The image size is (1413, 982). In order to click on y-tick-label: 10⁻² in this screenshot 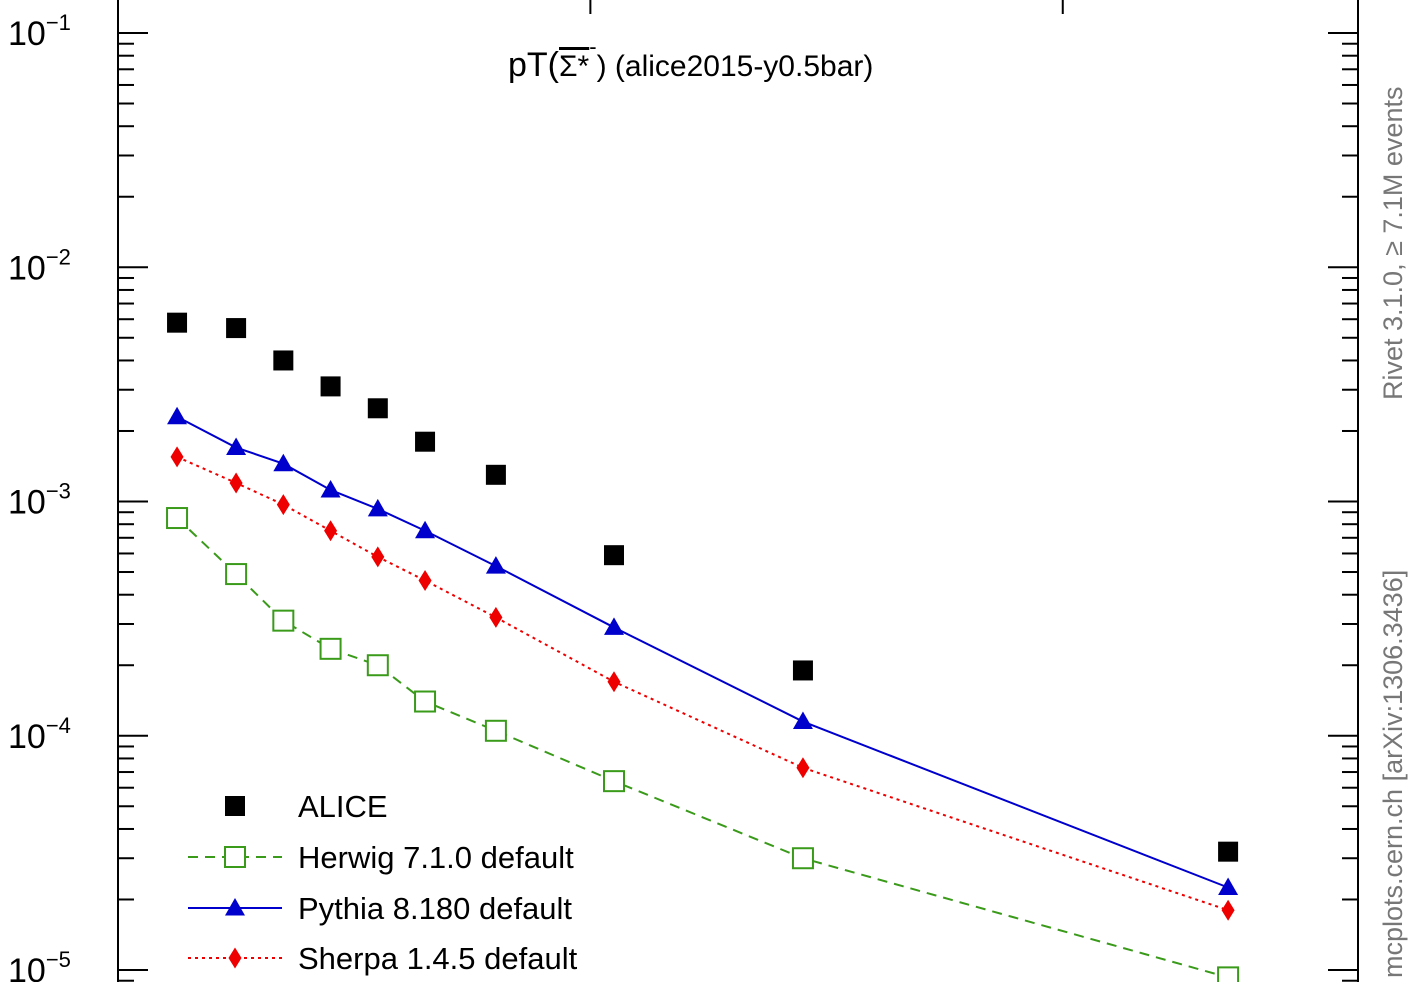, I will do `click(39, 265)`.